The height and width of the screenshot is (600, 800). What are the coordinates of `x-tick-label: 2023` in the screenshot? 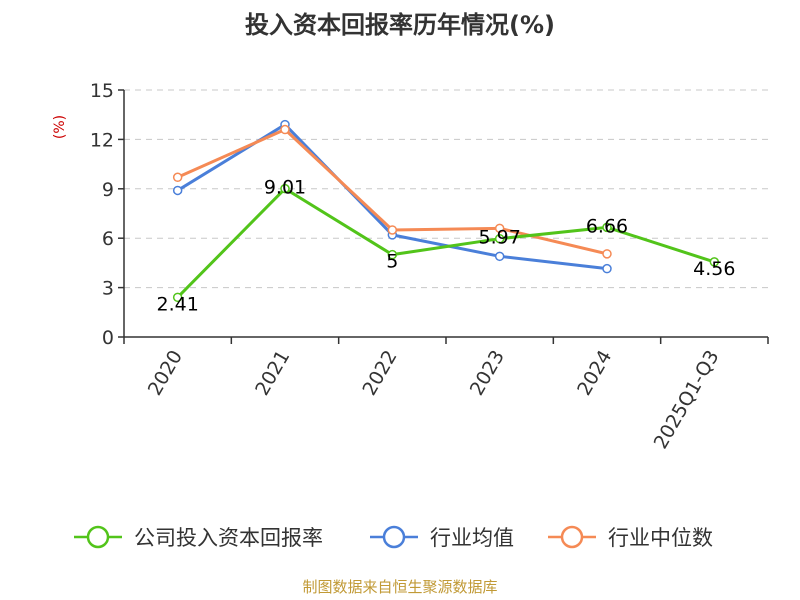 It's located at (487, 372).